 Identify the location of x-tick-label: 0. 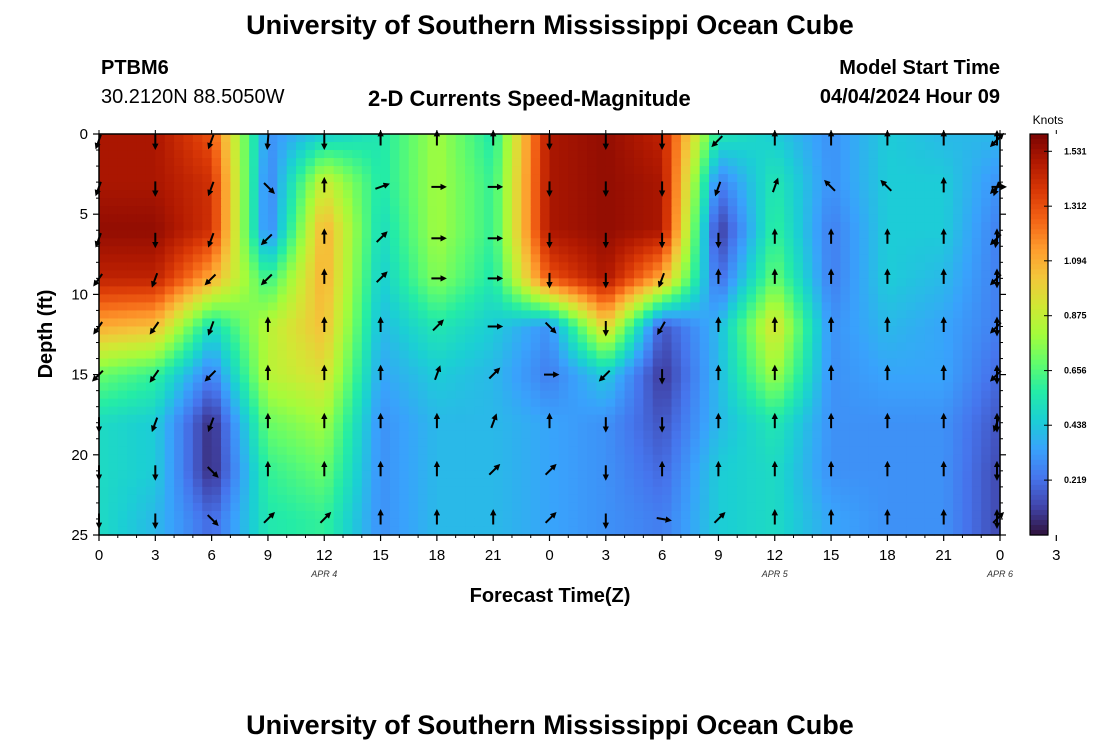
(99, 555).